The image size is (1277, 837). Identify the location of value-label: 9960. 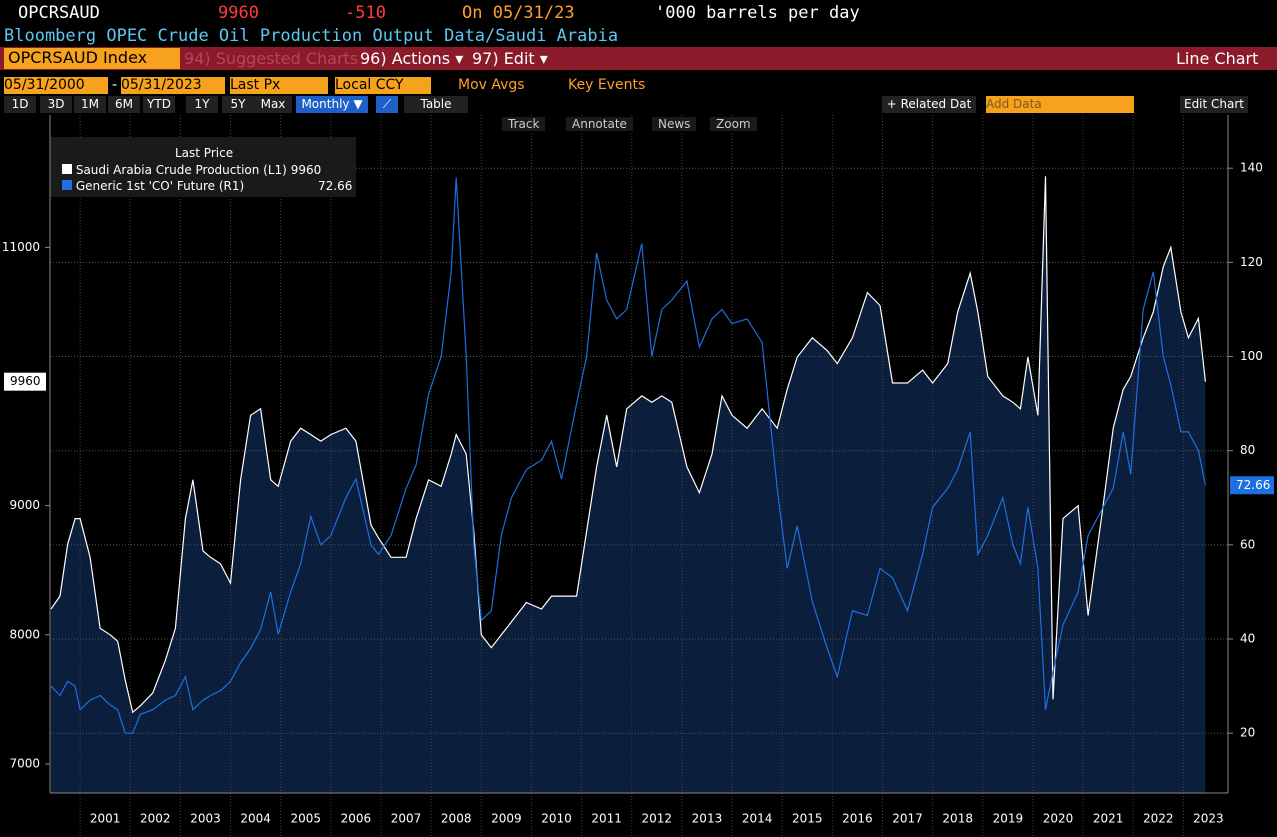
(25, 381).